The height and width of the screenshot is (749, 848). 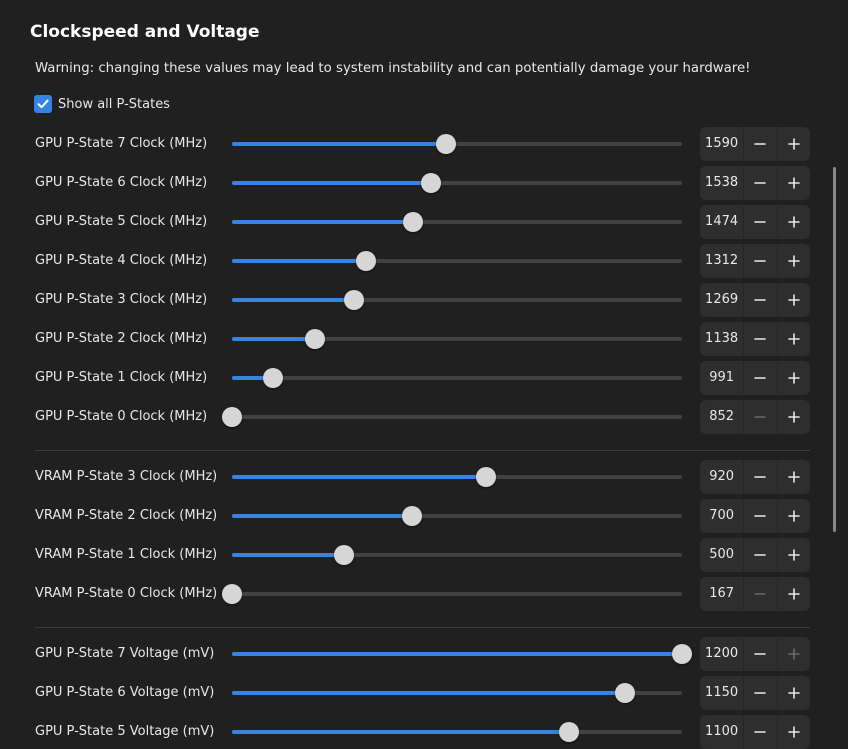 I want to click on value-input: 920, so click(x=722, y=476).